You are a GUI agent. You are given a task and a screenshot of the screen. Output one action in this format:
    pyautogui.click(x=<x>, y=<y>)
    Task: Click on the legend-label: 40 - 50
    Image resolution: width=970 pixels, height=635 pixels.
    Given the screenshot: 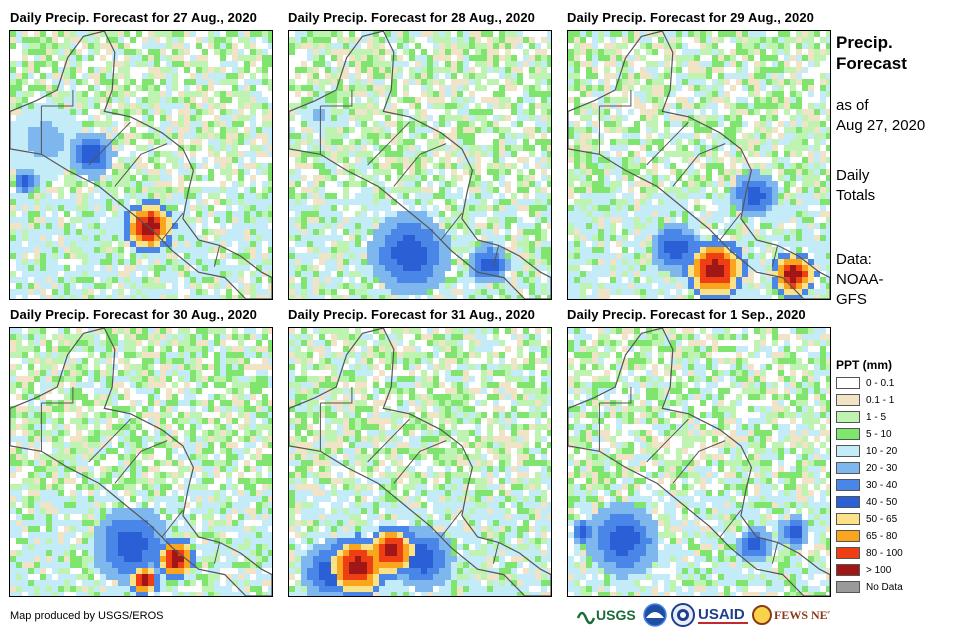 What is the action you would take?
    pyautogui.click(x=882, y=502)
    